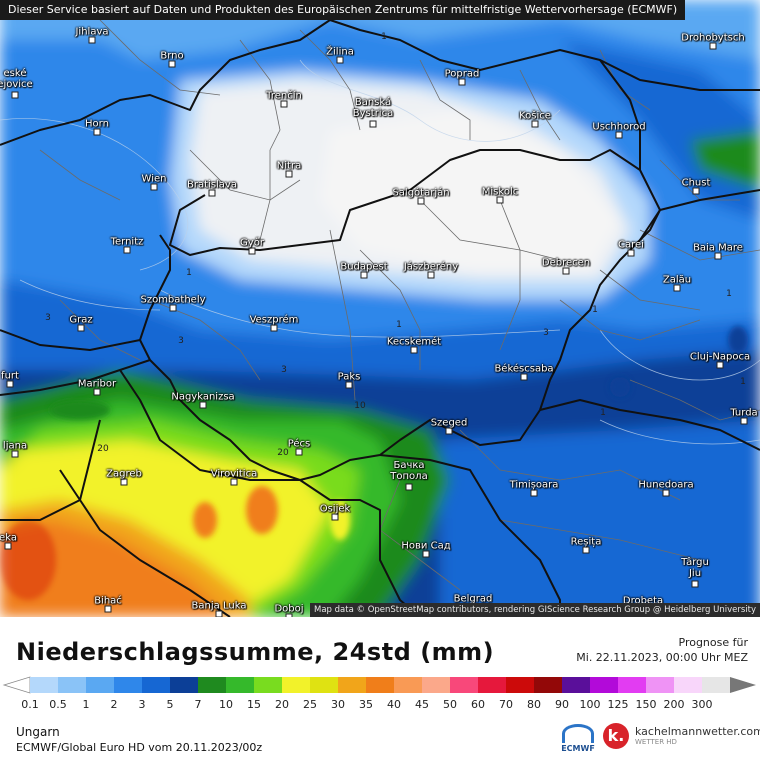 The image size is (760, 760). What do you see at coordinates (394, 704) in the screenshot?
I see `scale-tick-label: 40` at bounding box center [394, 704].